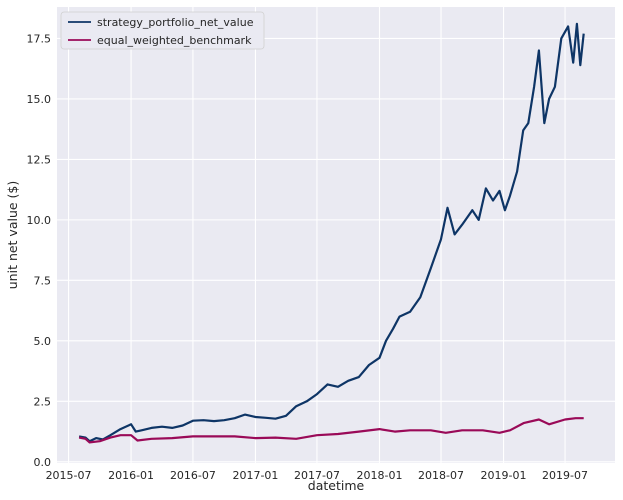 The image size is (623, 500). Describe the element at coordinates (69, 475) in the screenshot. I see `x-tick-label: 2015-07` at that location.